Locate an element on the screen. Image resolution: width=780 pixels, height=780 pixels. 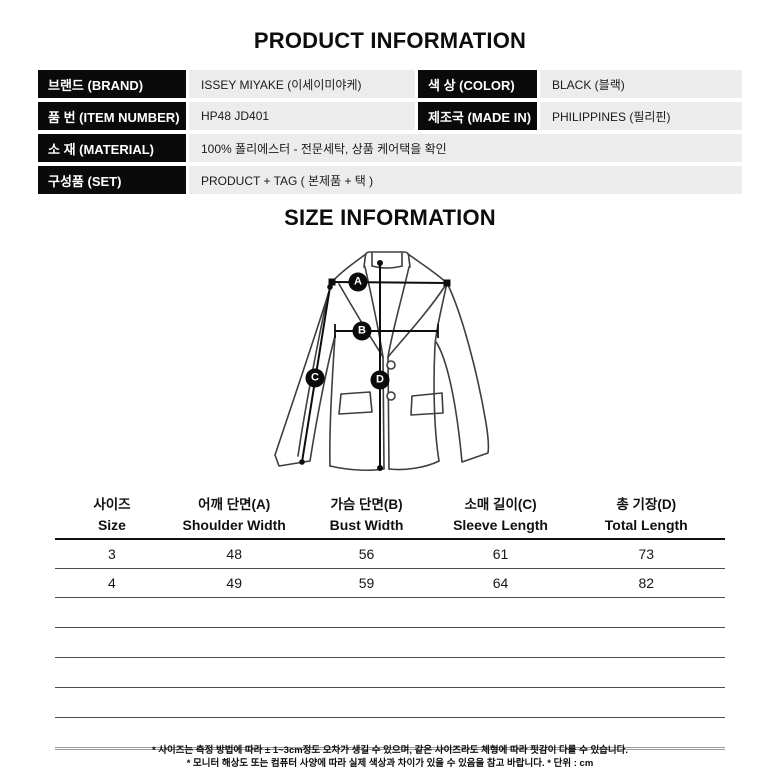
size-information-title: SIZE INFORMATION is located at coordinates (390, 217).